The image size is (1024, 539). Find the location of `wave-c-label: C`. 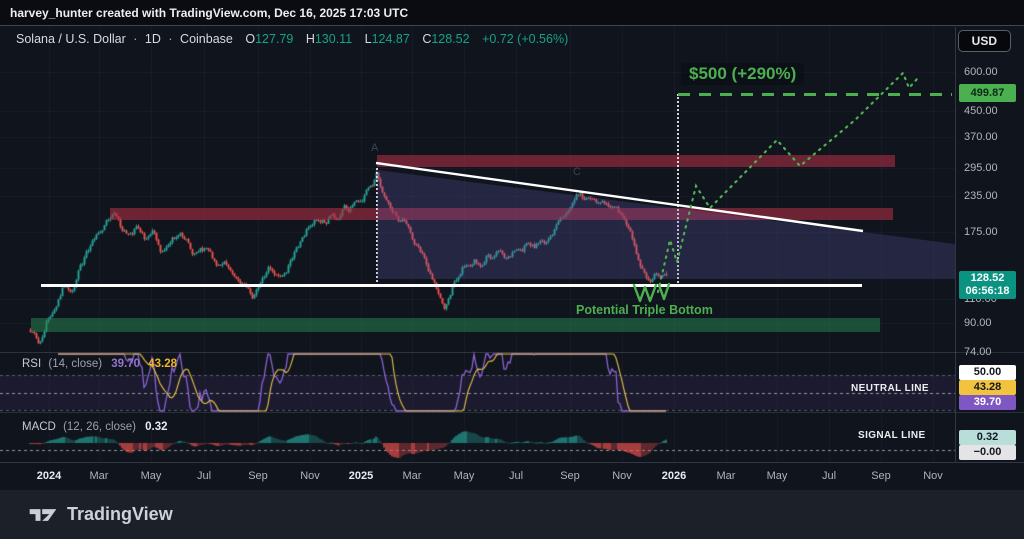

wave-c-label: C is located at coordinates (577, 172).